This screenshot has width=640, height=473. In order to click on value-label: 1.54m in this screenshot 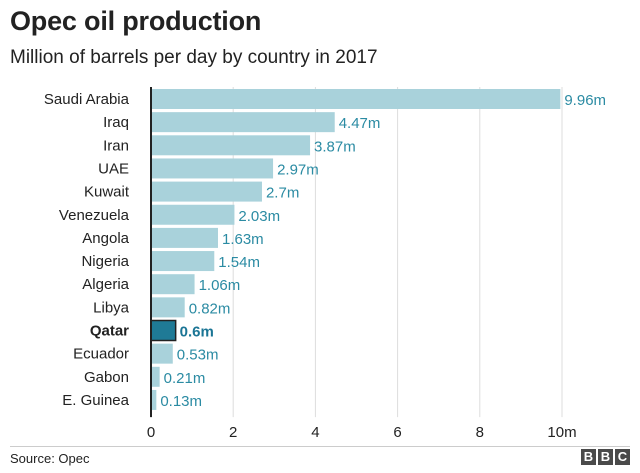, I will do `click(239, 262)`.